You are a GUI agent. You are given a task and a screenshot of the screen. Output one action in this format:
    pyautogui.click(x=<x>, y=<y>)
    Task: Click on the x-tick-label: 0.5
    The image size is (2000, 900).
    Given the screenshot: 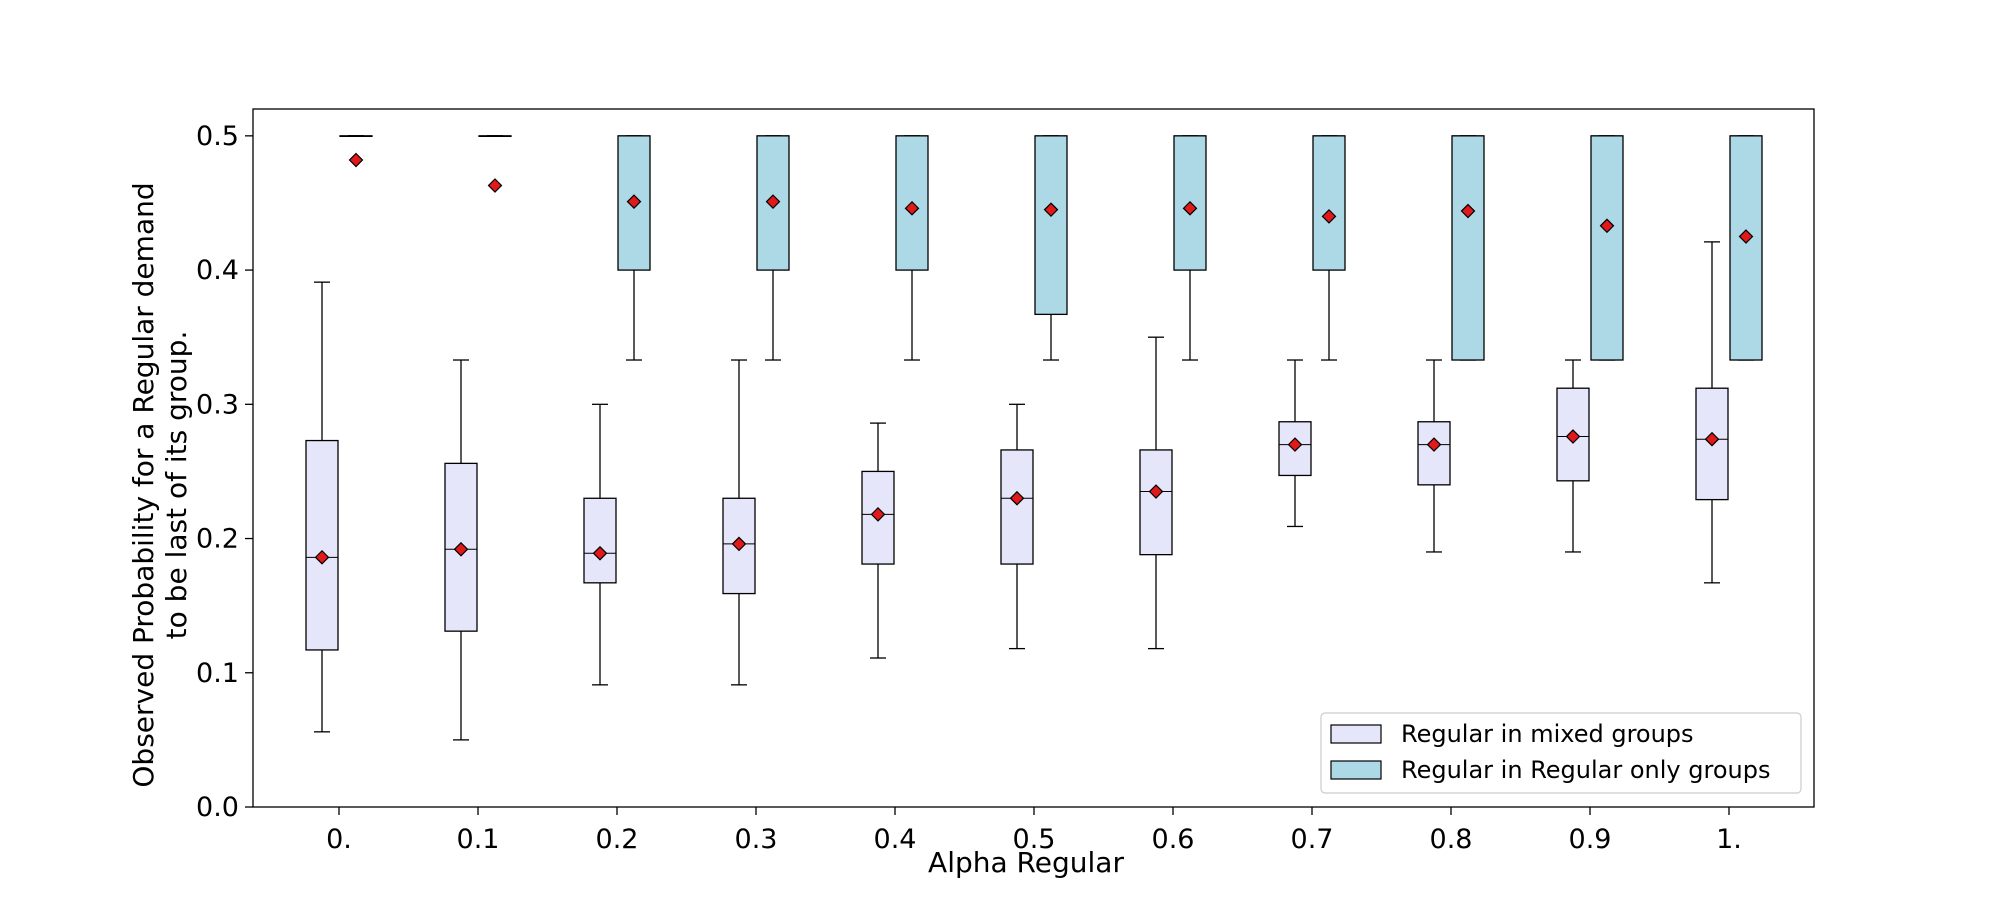 What is the action you would take?
    pyautogui.click(x=1034, y=839)
    